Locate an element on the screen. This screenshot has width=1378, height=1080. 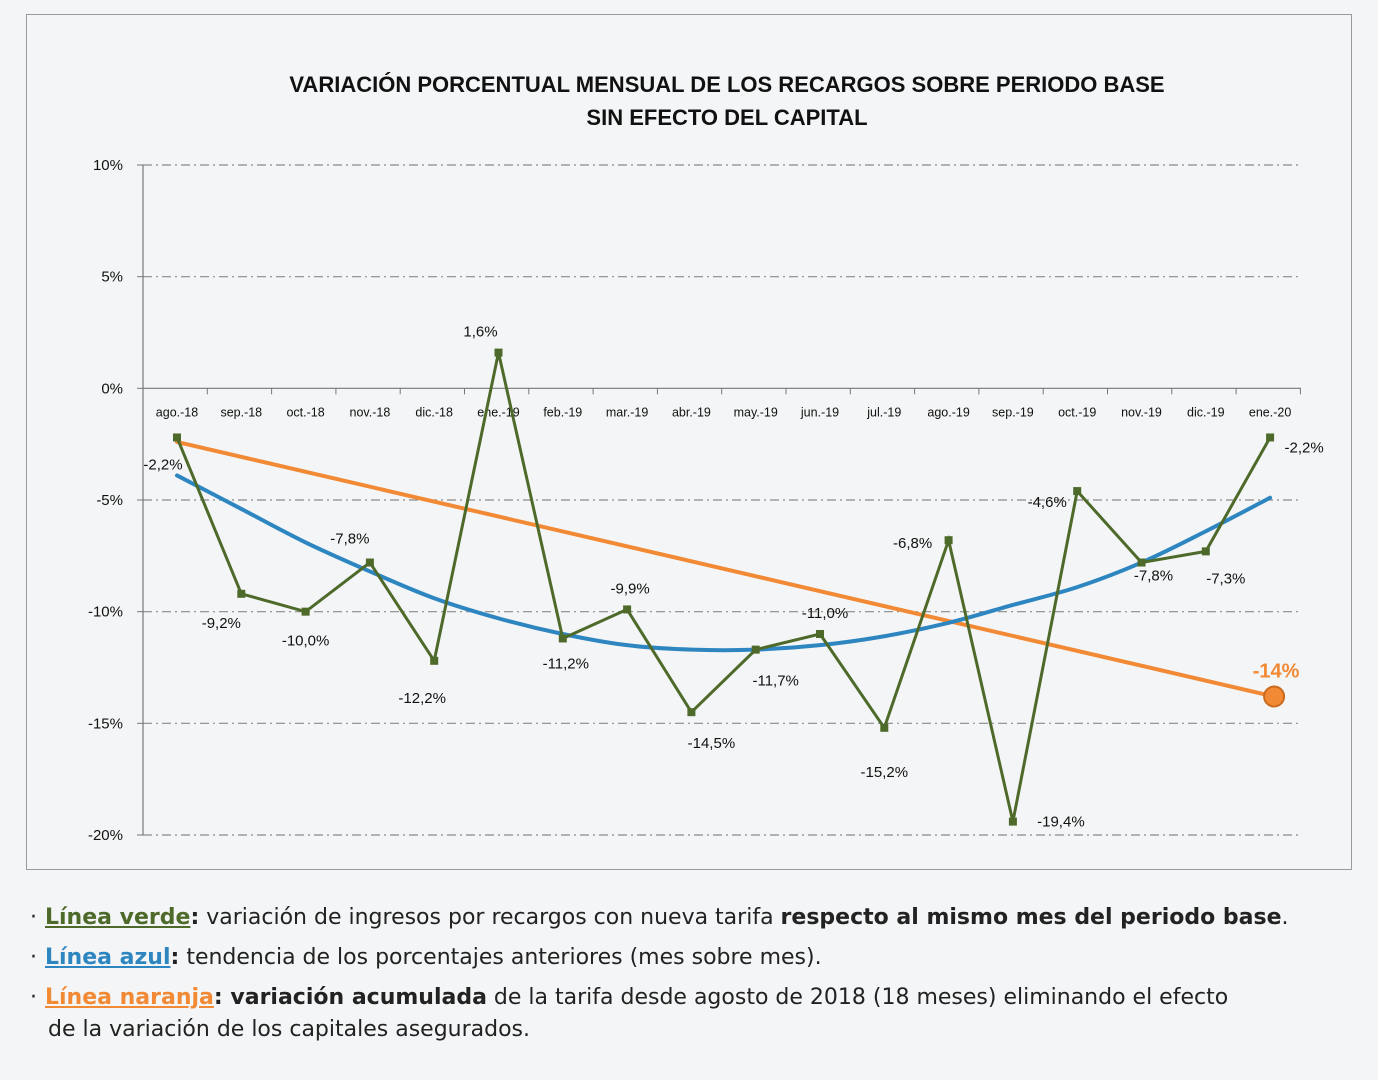
x-tick-label: feb.-19 is located at coordinates (562, 412).